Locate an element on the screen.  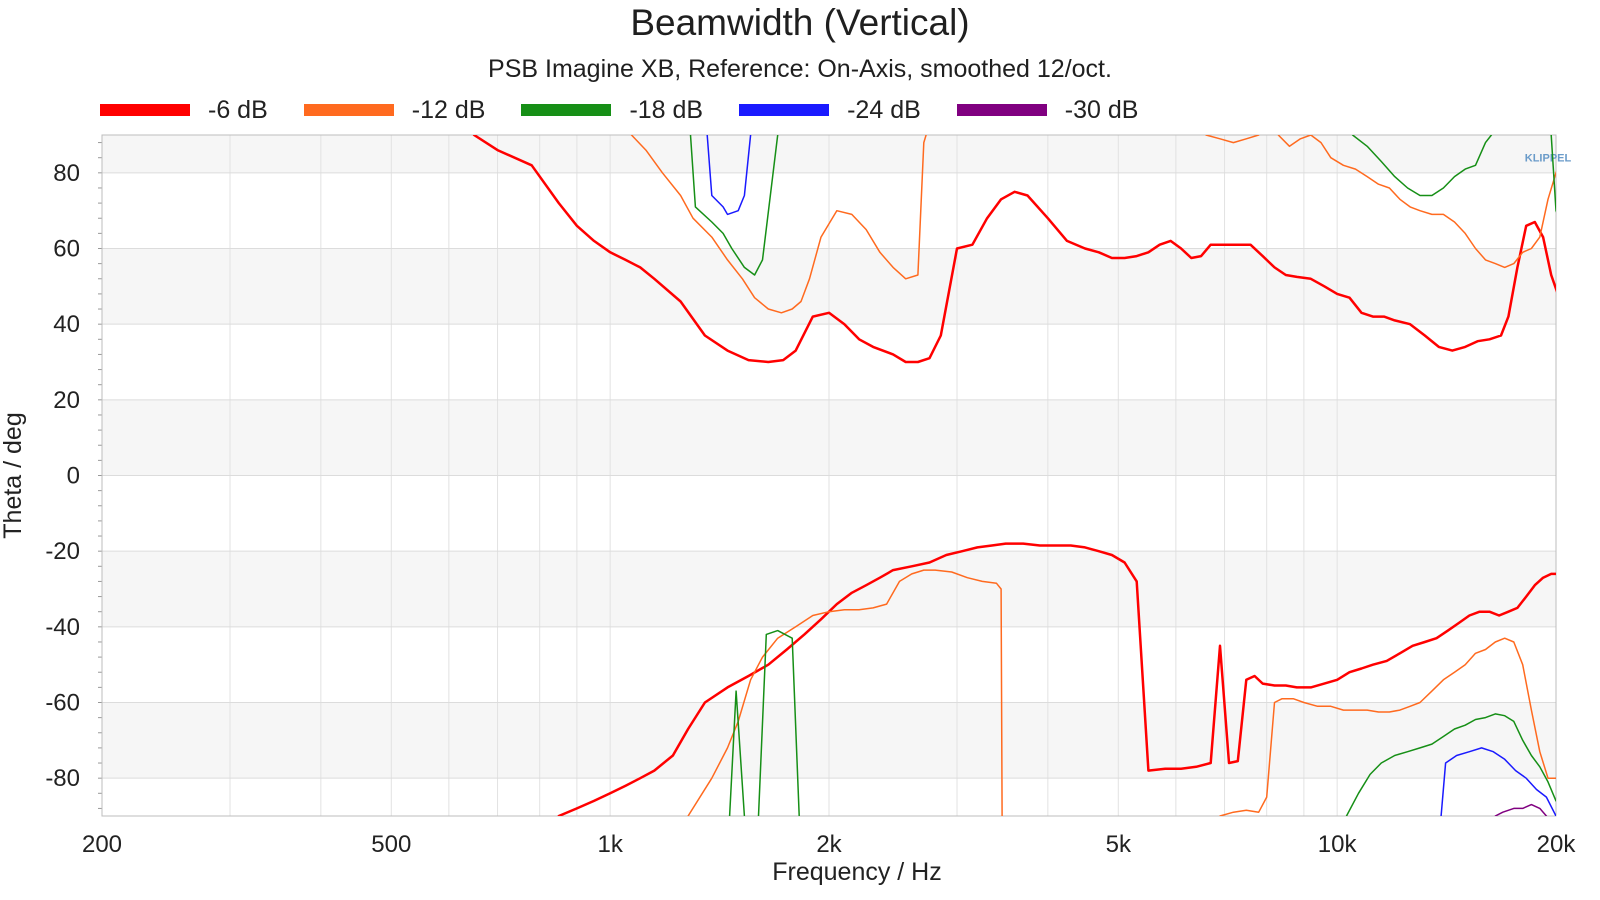
x-tick-label: 500 is located at coordinates (391, 844).